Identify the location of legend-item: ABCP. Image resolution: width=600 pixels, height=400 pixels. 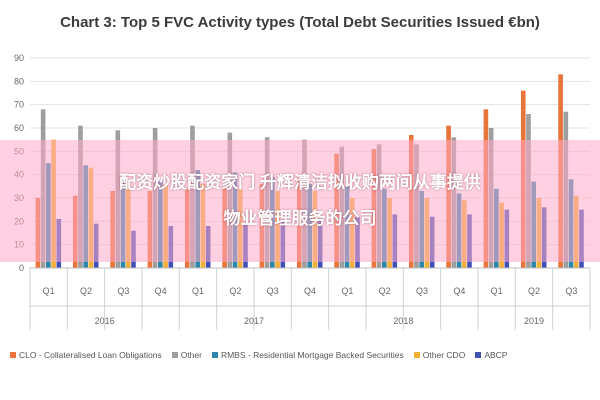
(491, 355).